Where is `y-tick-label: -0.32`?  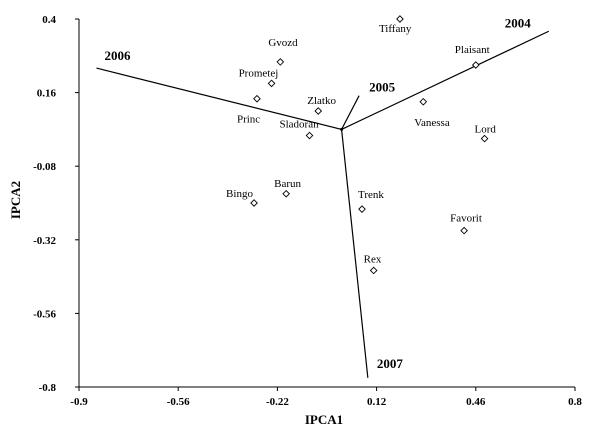
y-tick-label: -0.32 is located at coordinates (44, 241).